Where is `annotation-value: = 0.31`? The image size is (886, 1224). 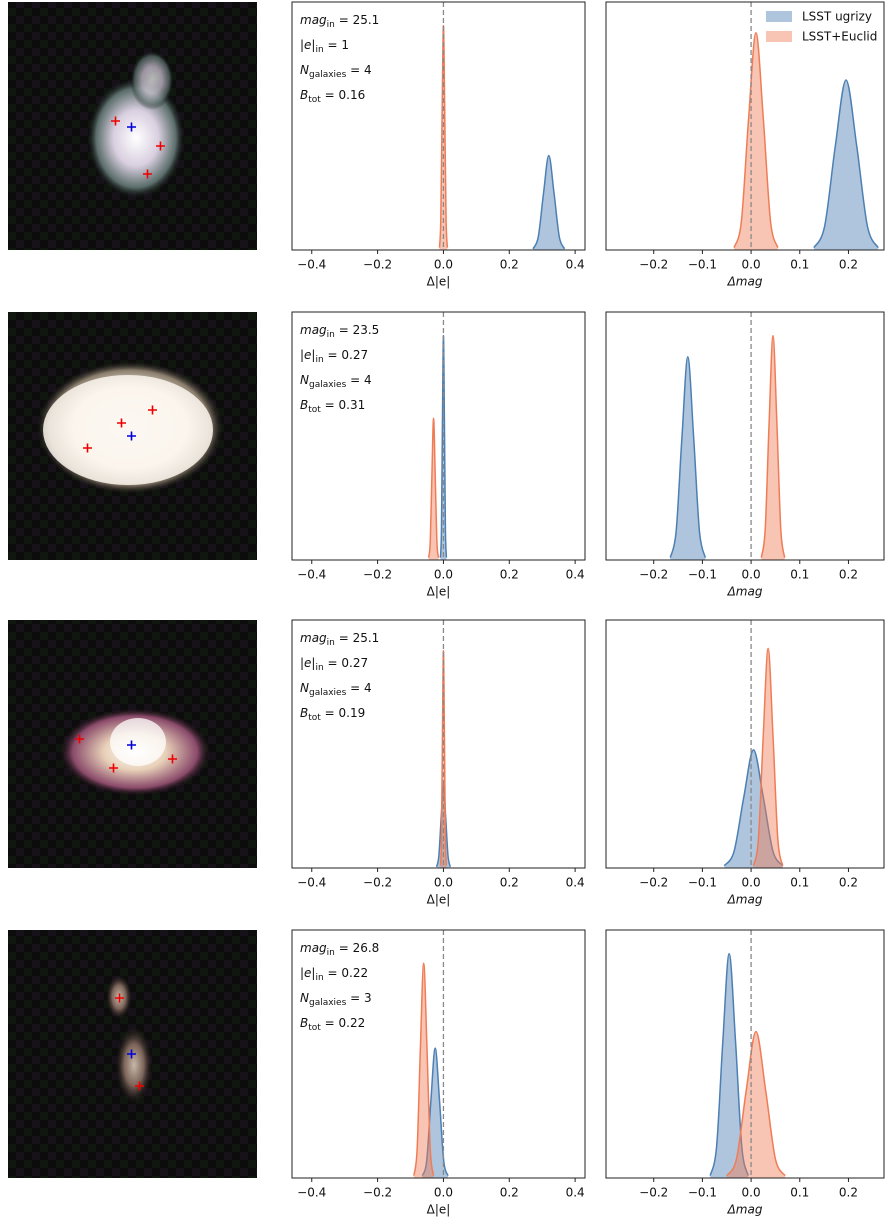 annotation-value: = 0.31 is located at coordinates (343, 405).